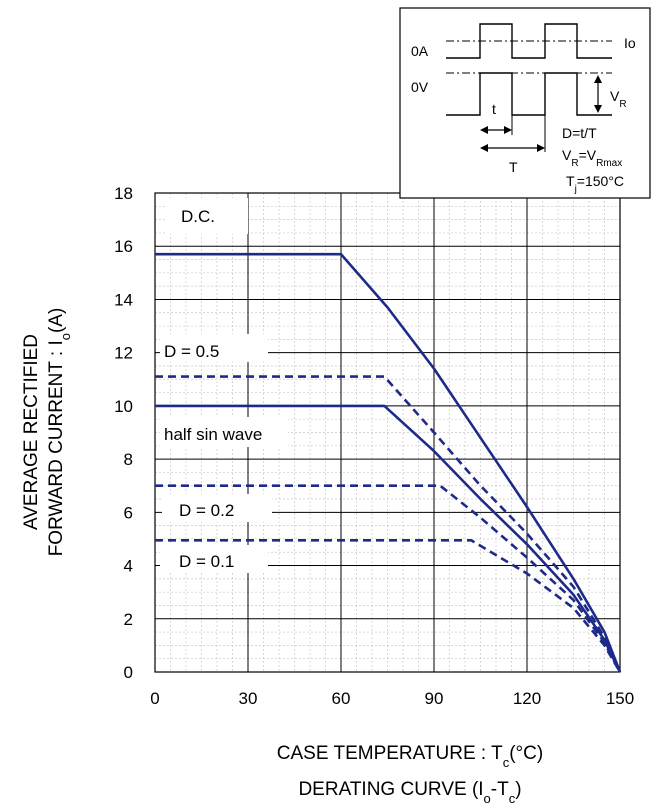 This screenshot has width=656, height=810. I want to click on half-sin-label-bg, so click(224, 432).